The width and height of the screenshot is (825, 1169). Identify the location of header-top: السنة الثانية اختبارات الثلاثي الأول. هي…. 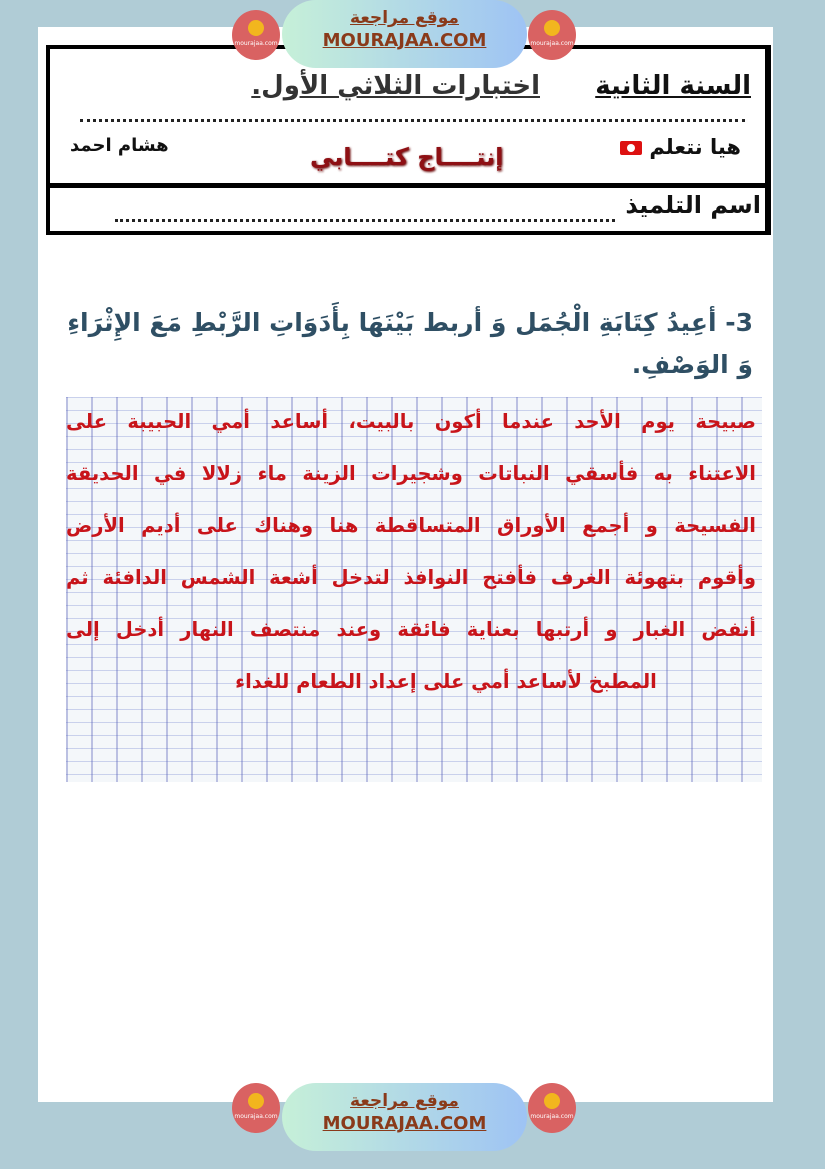
(407, 118).